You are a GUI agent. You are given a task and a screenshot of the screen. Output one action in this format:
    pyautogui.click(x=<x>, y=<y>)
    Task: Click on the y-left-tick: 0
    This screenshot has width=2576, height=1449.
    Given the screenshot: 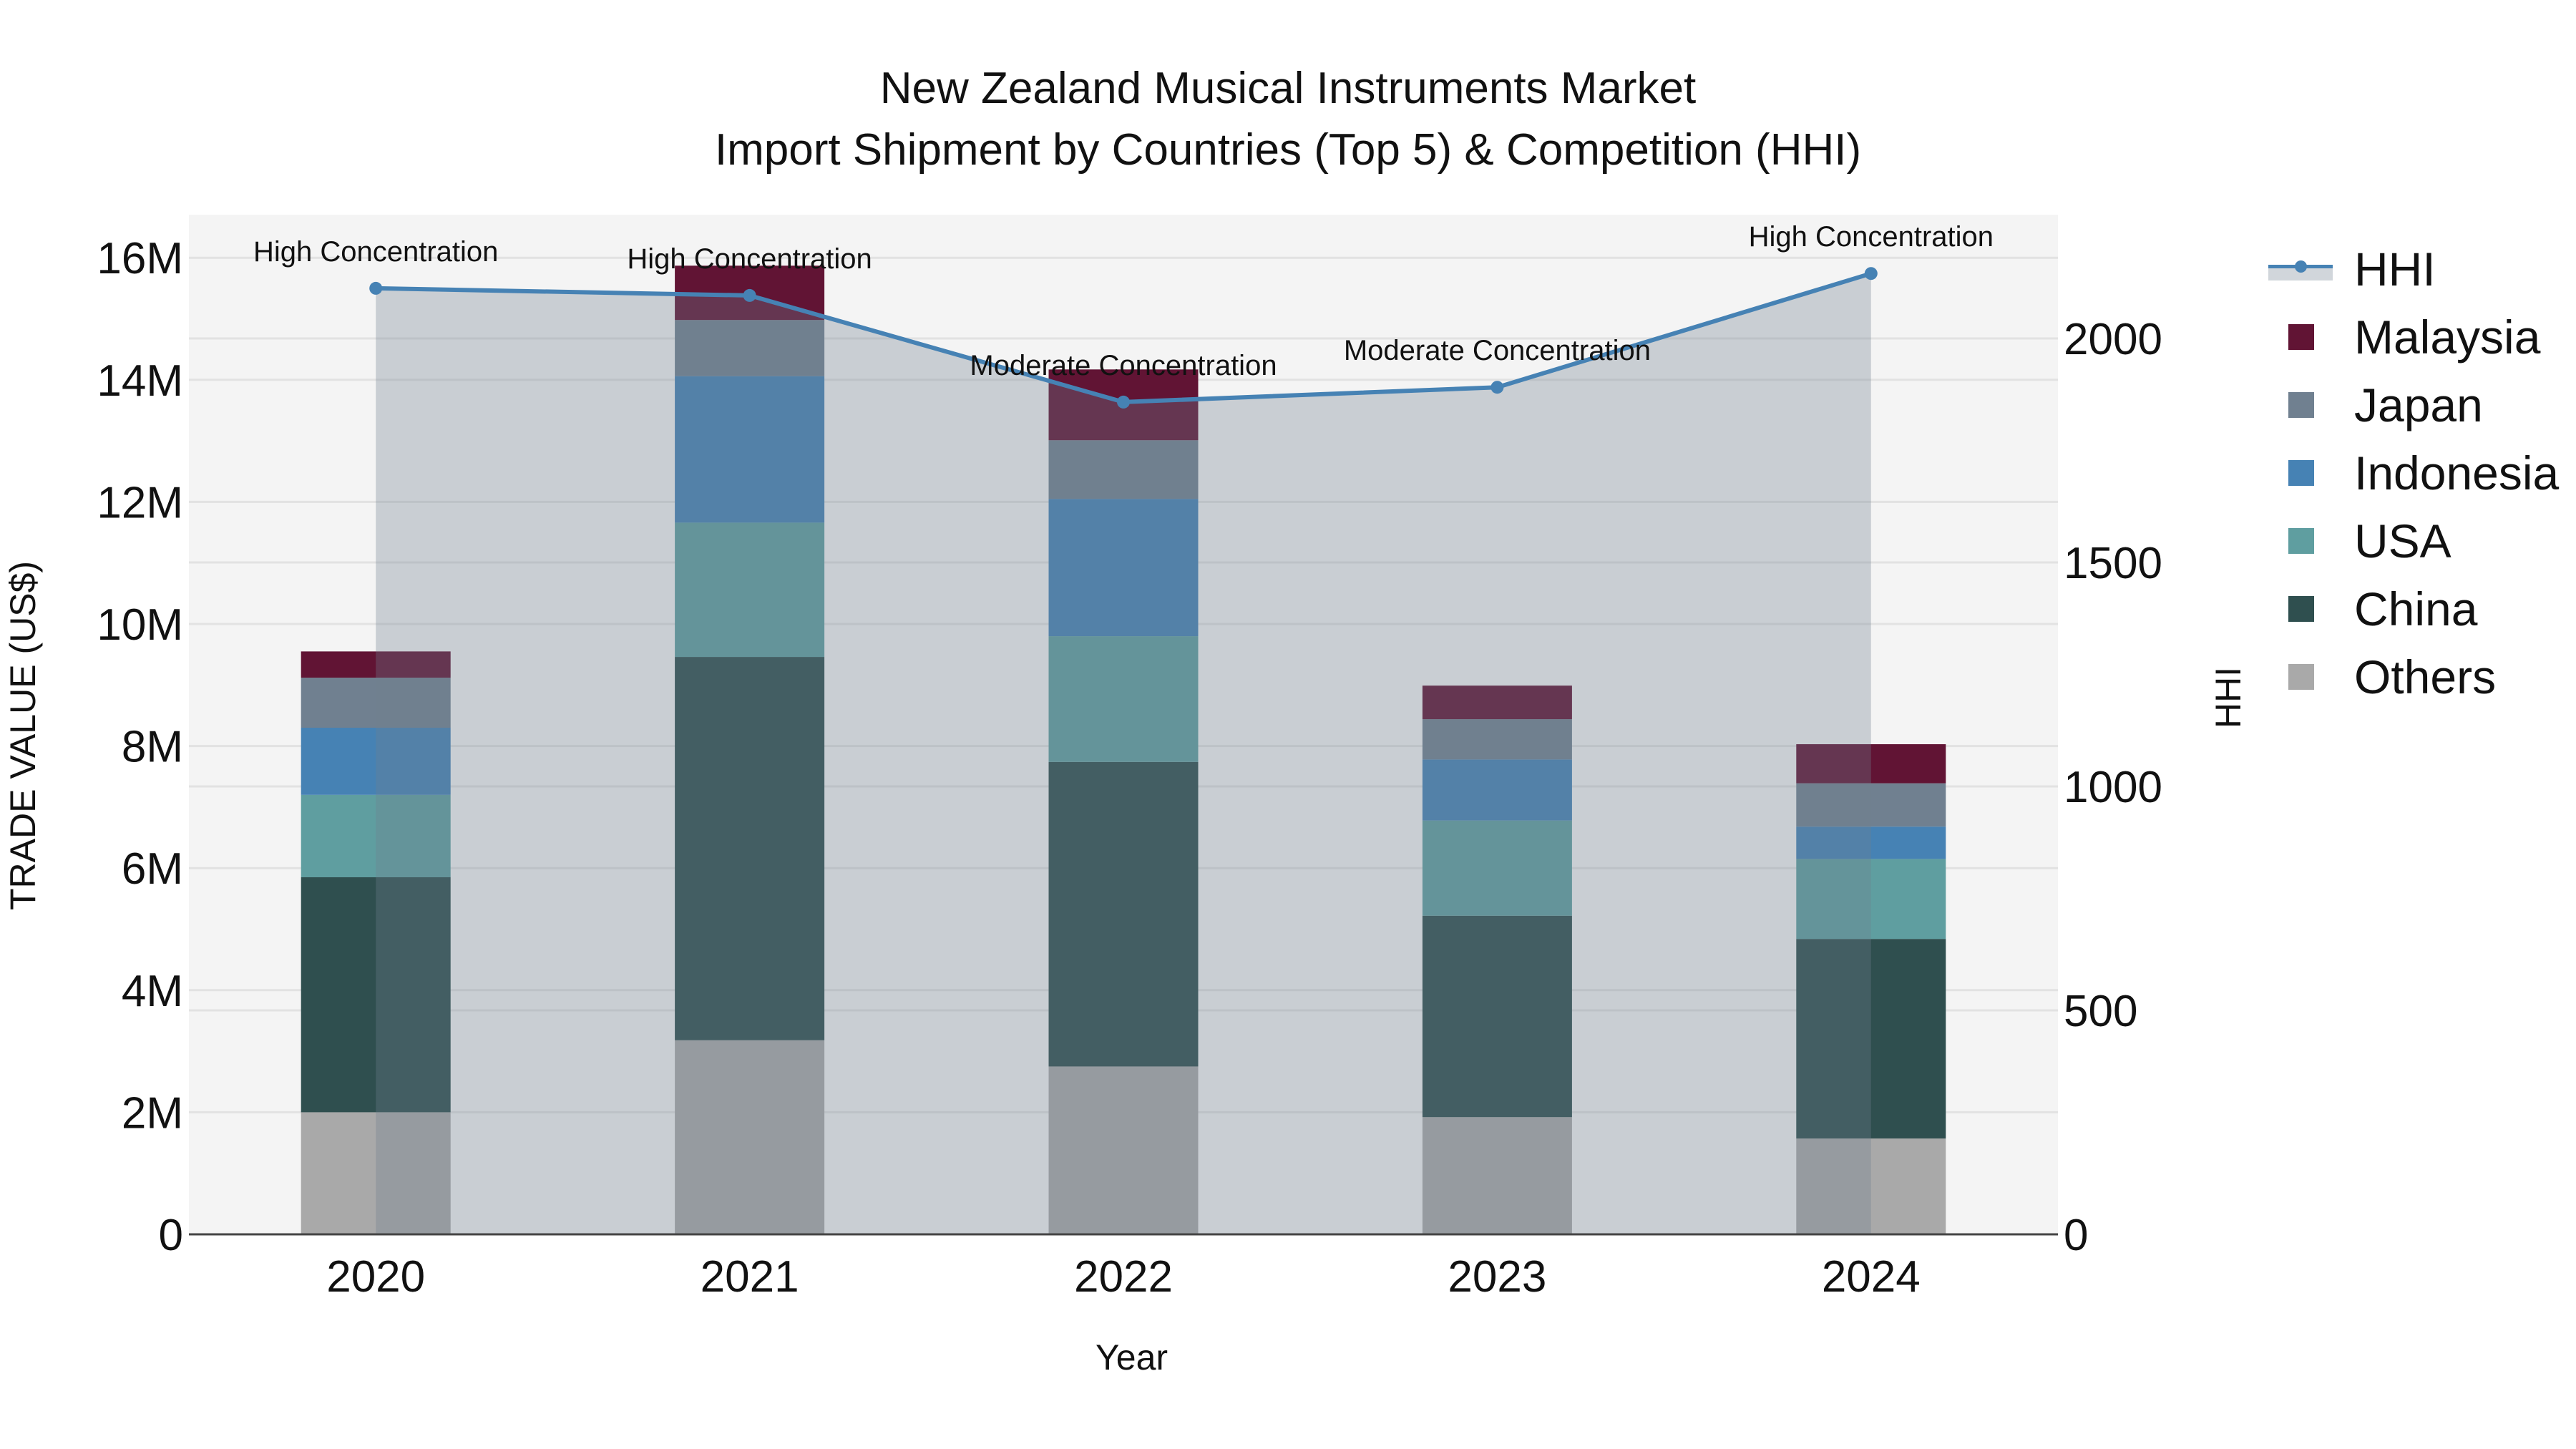 What is the action you would take?
    pyautogui.click(x=171, y=1235)
    